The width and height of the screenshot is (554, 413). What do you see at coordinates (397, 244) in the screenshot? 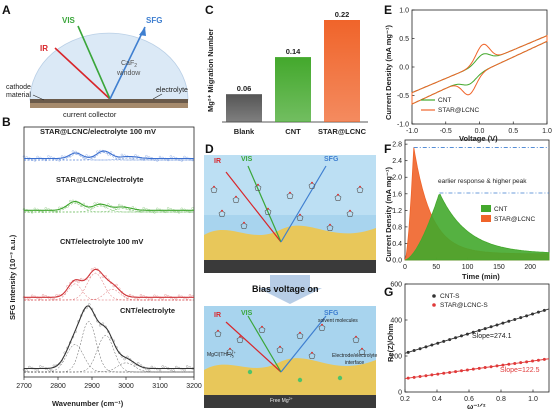
I see `panel-f-ytick-label-1: 0.4` at bounding box center [397, 244].